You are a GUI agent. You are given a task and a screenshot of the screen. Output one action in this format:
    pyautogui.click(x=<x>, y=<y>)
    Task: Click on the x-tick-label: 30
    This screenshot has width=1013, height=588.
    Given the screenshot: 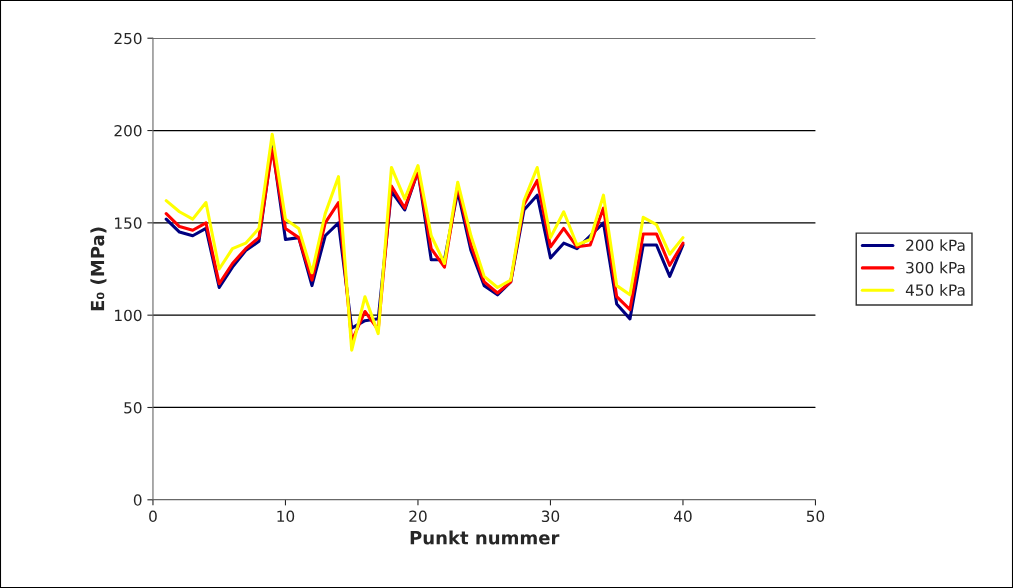 What is the action you would take?
    pyautogui.click(x=550, y=516)
    